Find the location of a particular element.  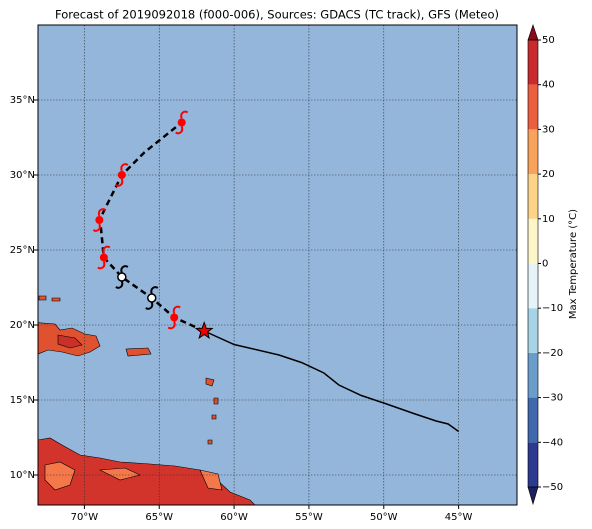

y-tick-label: 35°N is located at coordinates (22, 100).